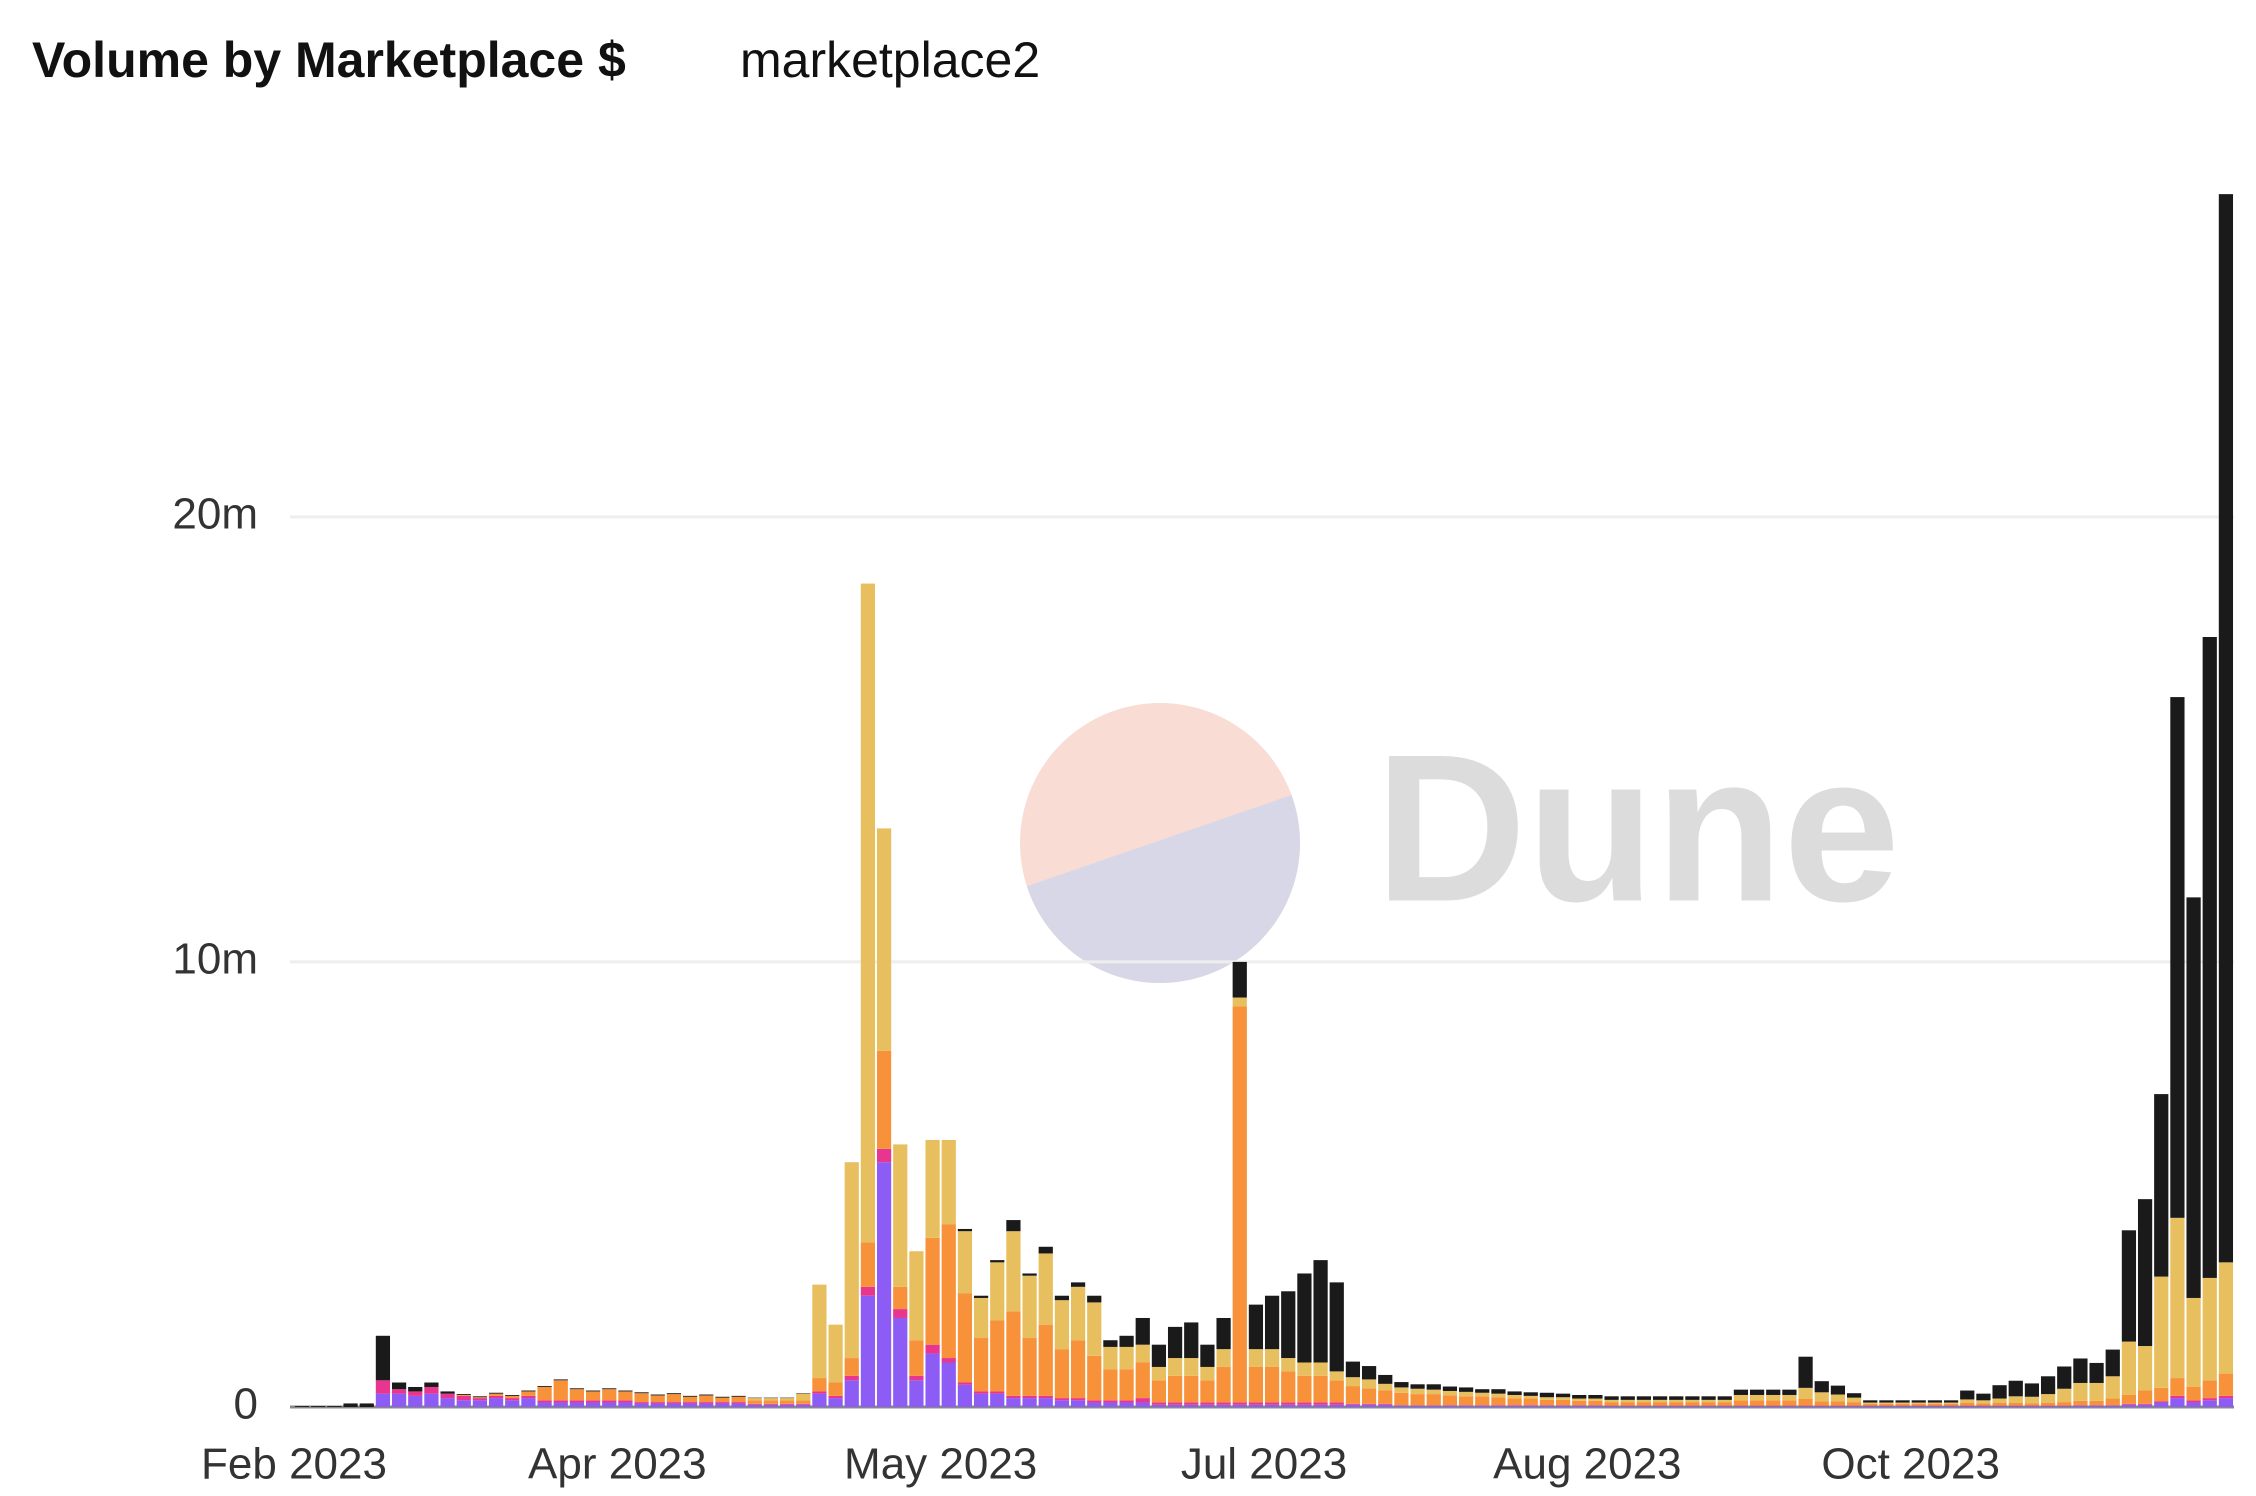  I want to click on x-tick-label: Jul 2023, so click(1264, 1464).